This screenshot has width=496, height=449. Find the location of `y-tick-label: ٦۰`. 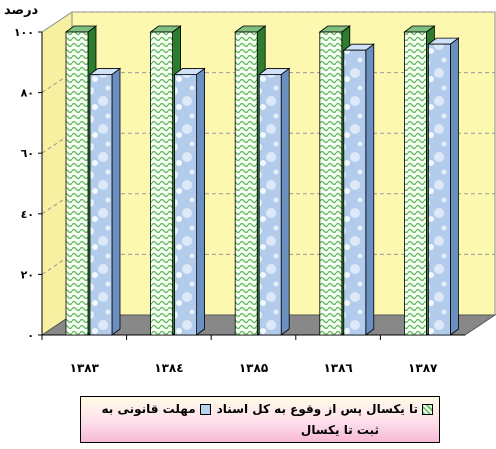

y-tick-label: ٦۰ is located at coordinates (27, 153).